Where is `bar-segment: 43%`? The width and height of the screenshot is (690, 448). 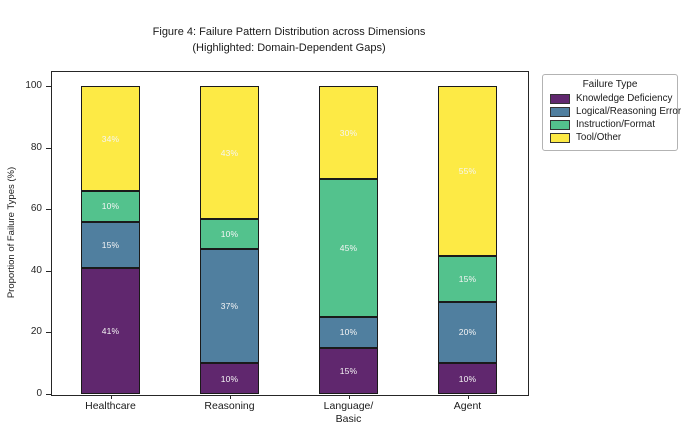
bar-segment: 43% is located at coordinates (229, 152).